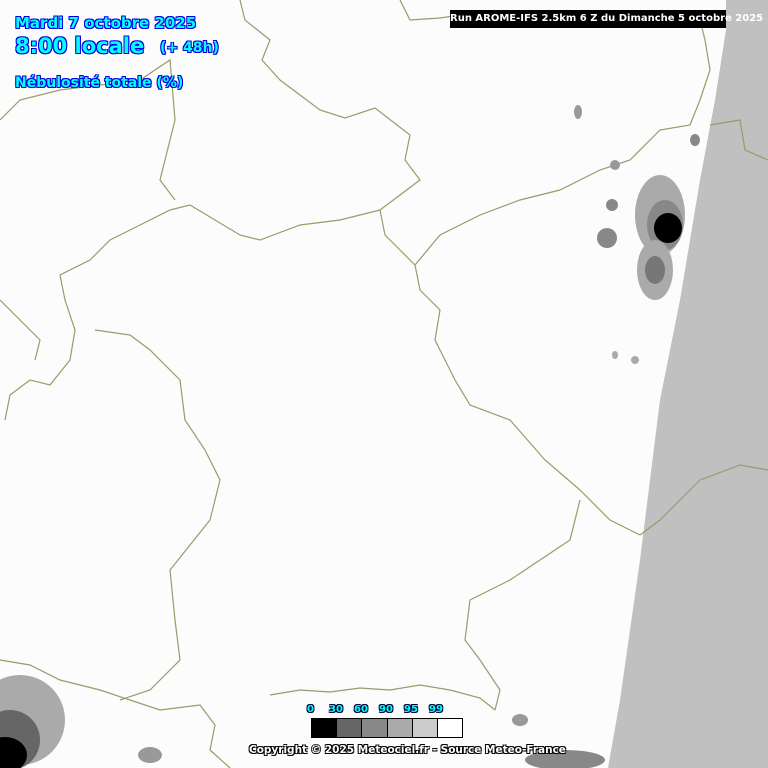  I want to click on legend-tick: 0, so click(310, 709).